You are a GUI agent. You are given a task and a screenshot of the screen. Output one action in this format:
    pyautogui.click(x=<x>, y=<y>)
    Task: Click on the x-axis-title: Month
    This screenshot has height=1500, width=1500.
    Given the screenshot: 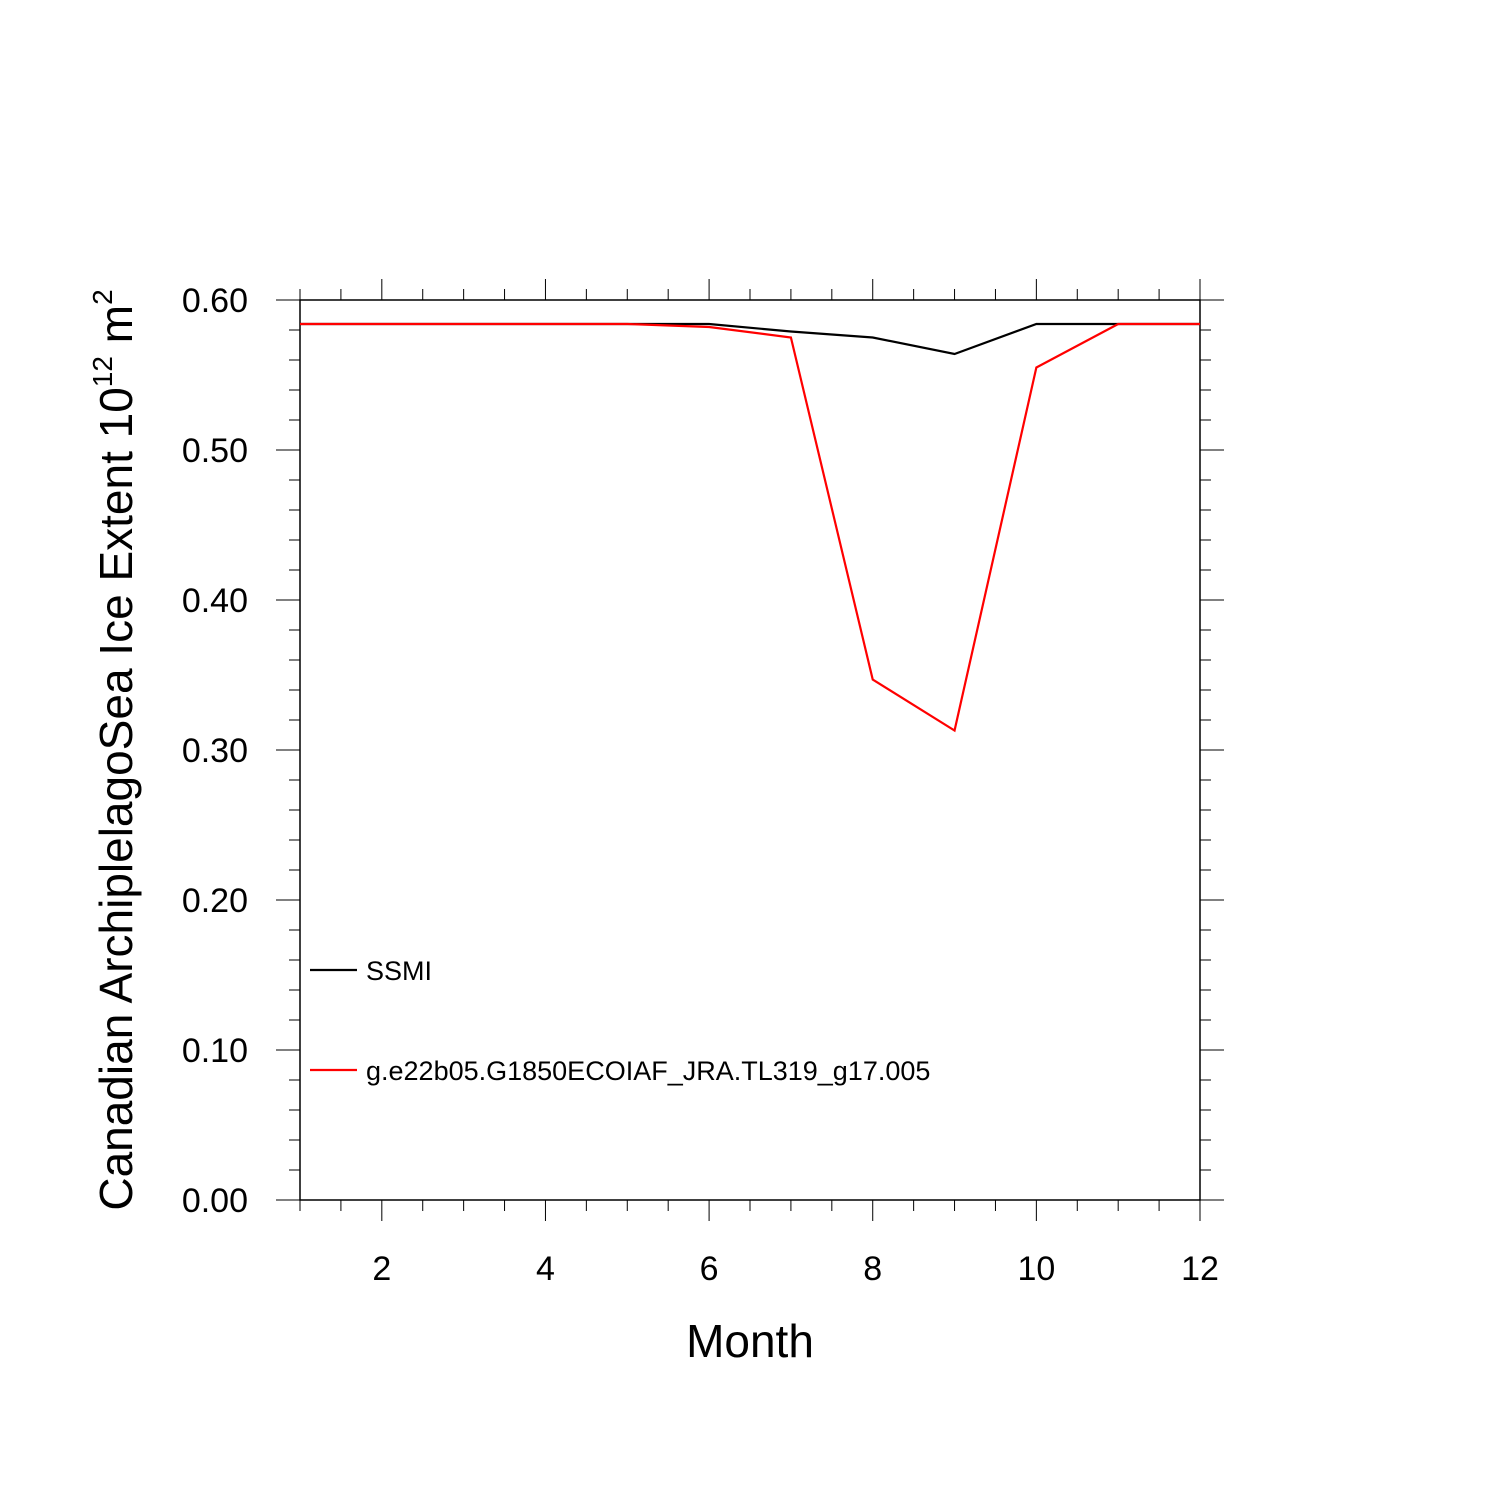 What is the action you would take?
    pyautogui.click(x=750, y=1341)
    